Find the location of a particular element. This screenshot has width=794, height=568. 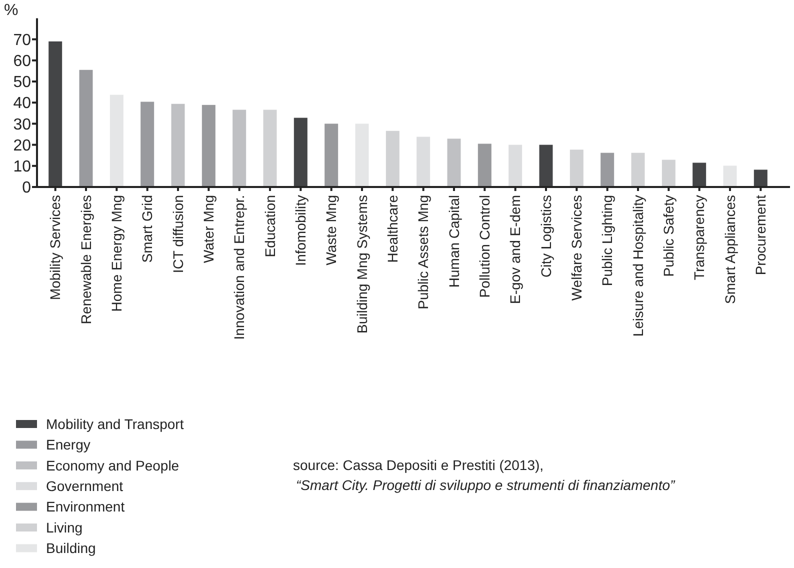

y-axis-title: % is located at coordinates (11, 10).